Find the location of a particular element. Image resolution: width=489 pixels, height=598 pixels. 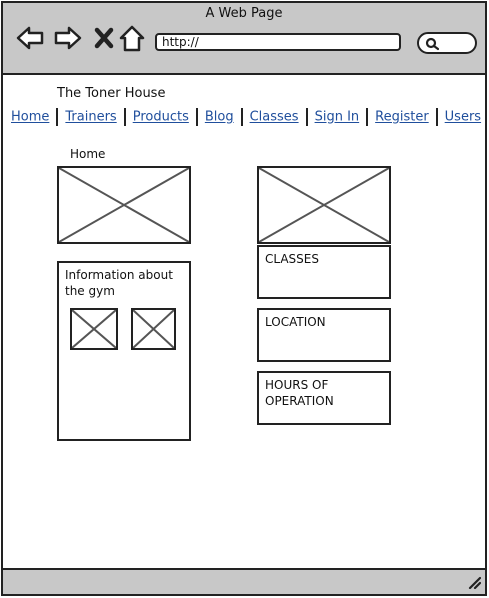

address-bar: http:// is located at coordinates (278, 42).